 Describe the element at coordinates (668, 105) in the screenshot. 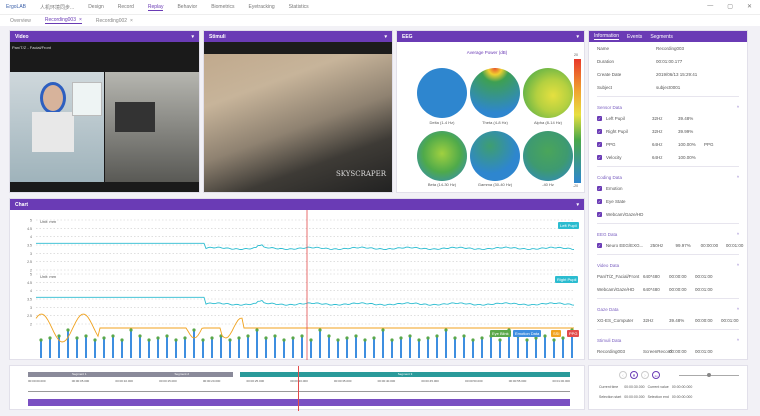

I see `section-sensor: Sensor Data ^` at that location.